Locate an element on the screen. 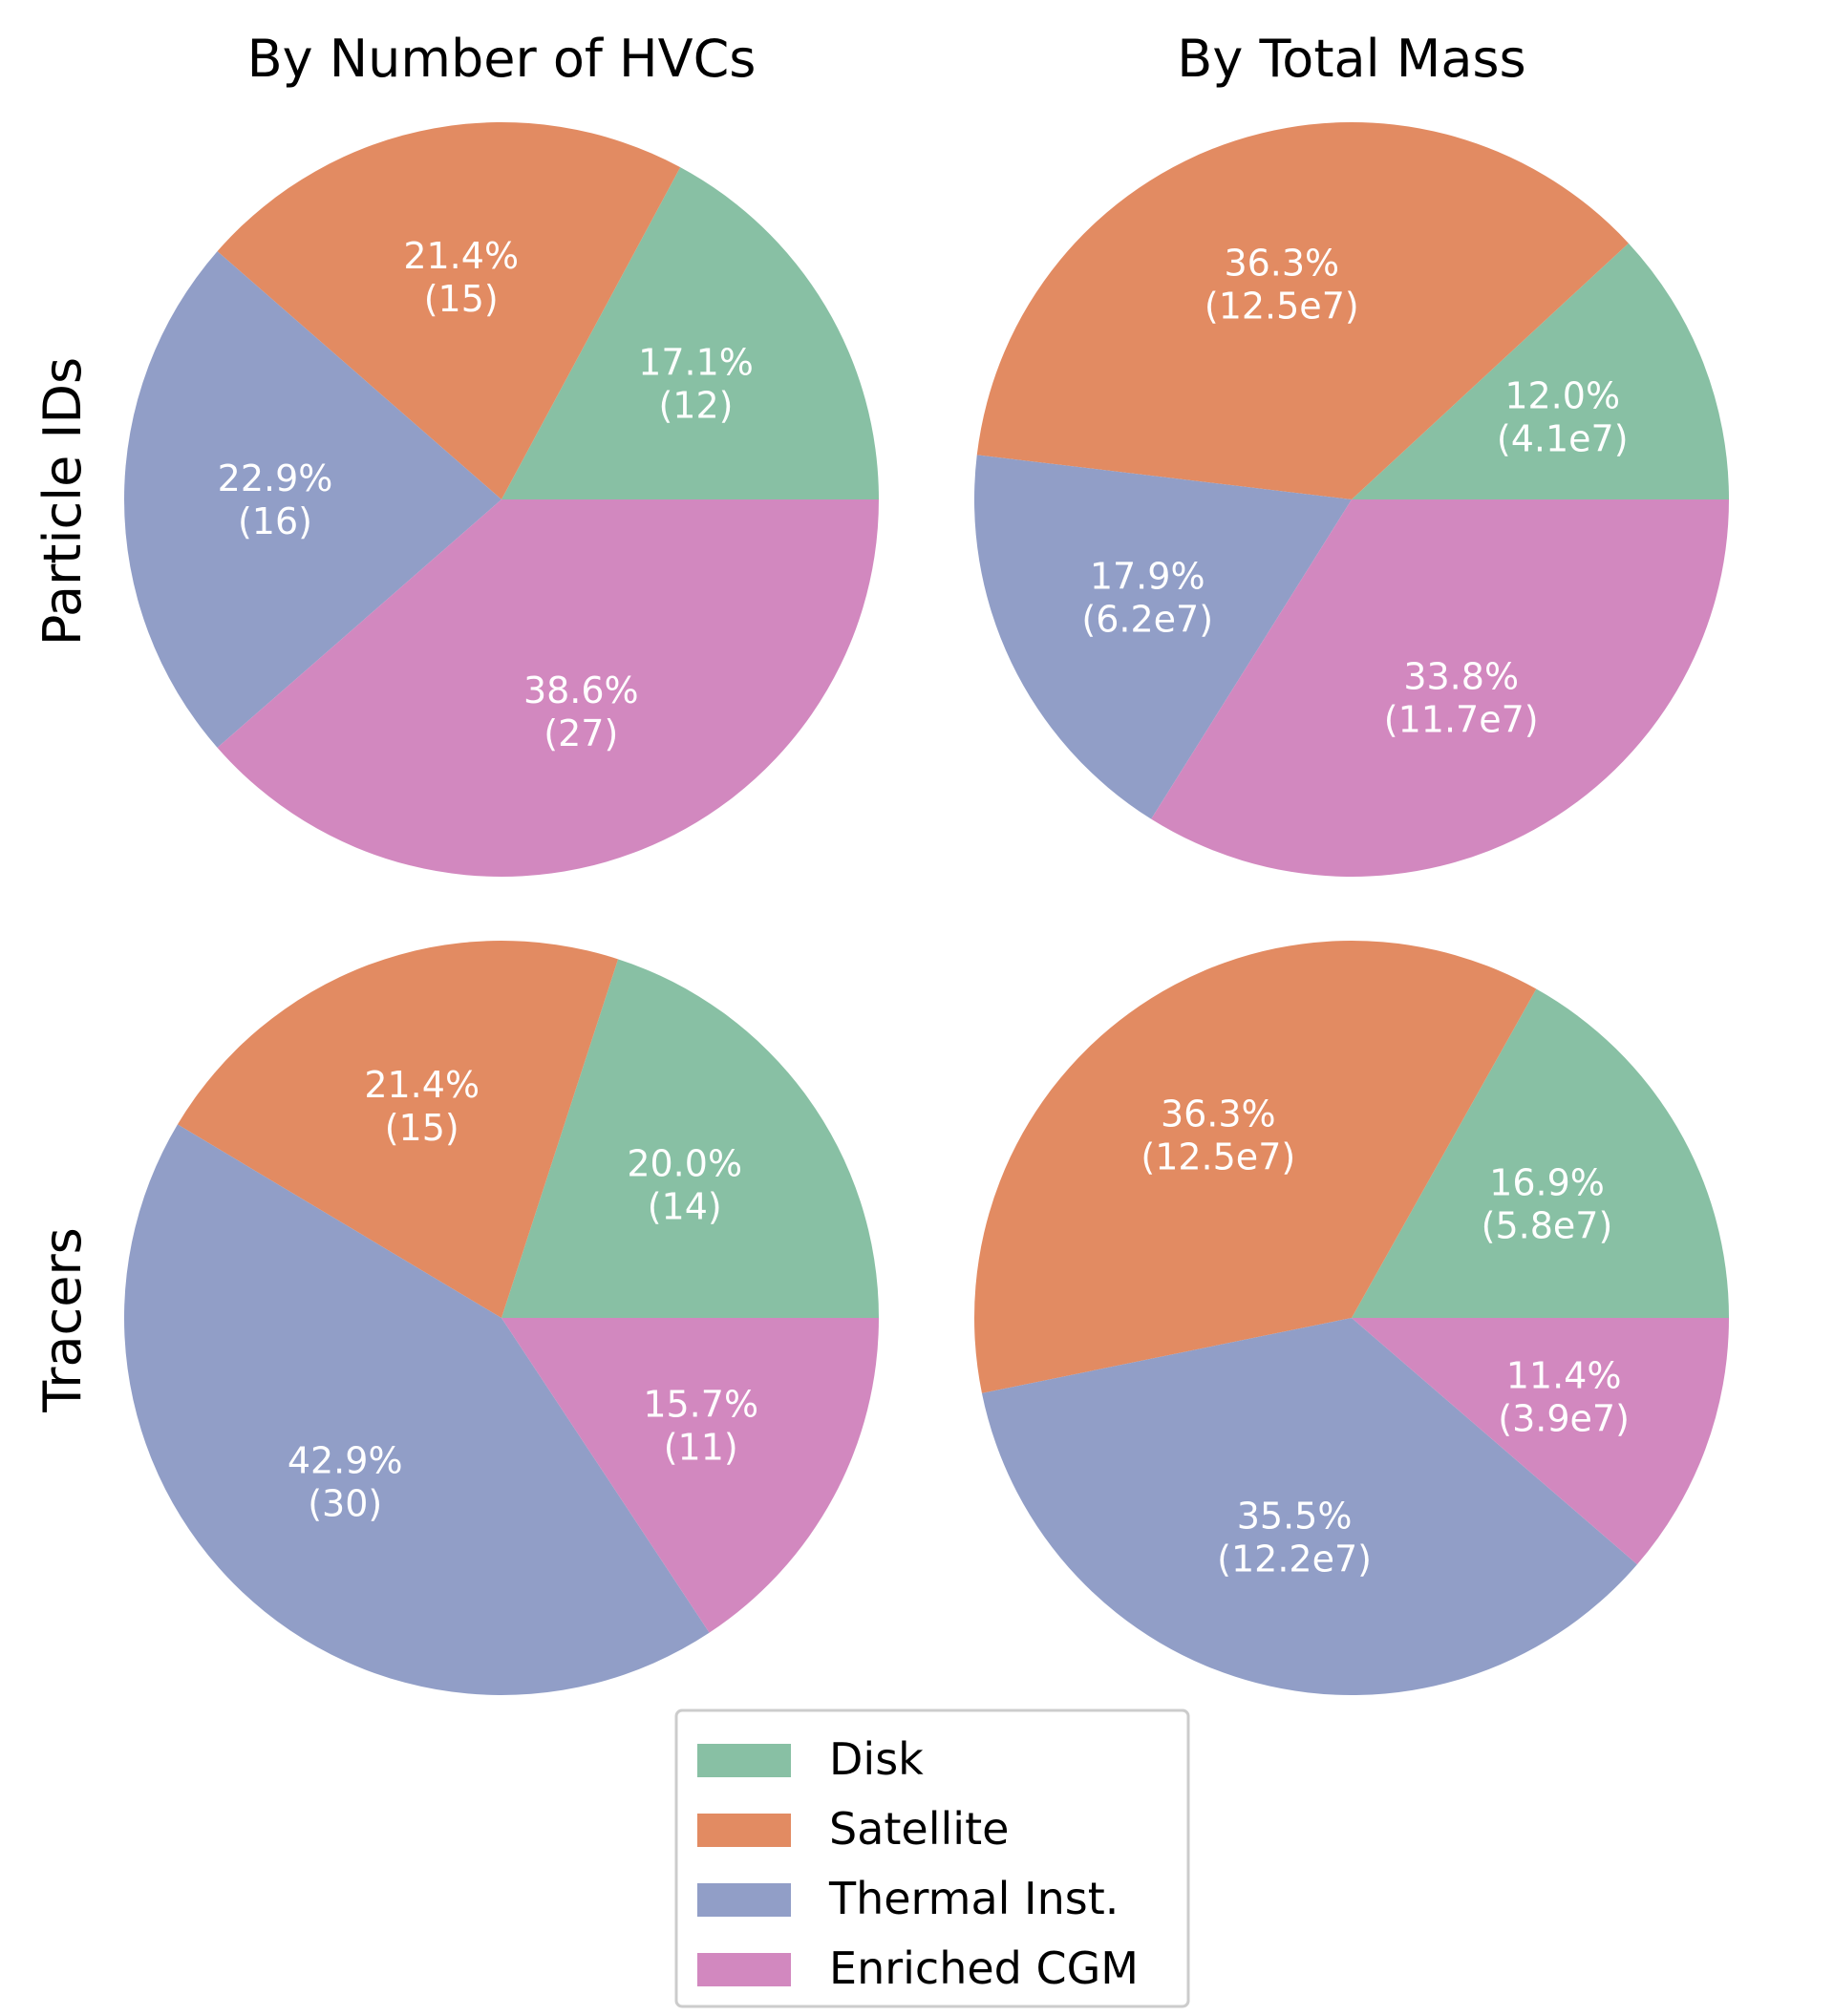 The image size is (1834, 2016). slice-percent-label: 17.9% is located at coordinates (1147, 576).